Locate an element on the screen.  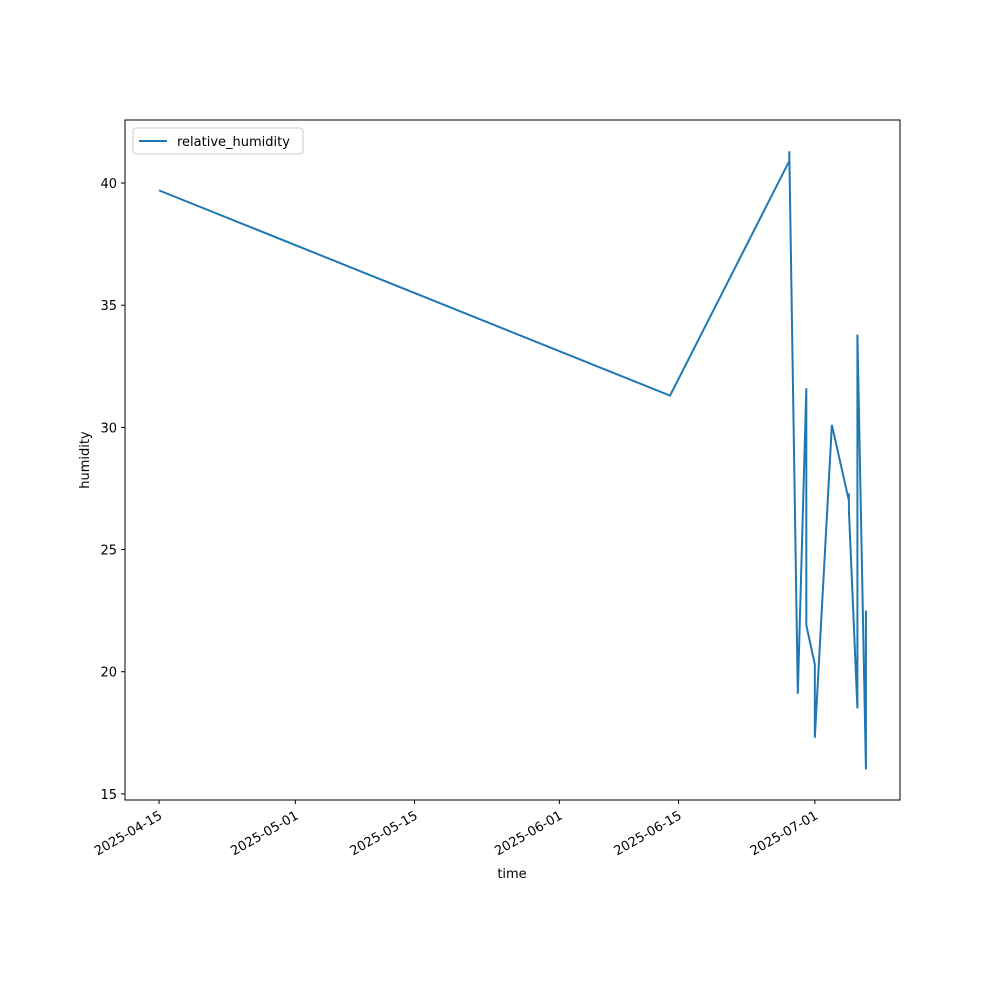
y-tick-label: 25 is located at coordinates (108, 551).